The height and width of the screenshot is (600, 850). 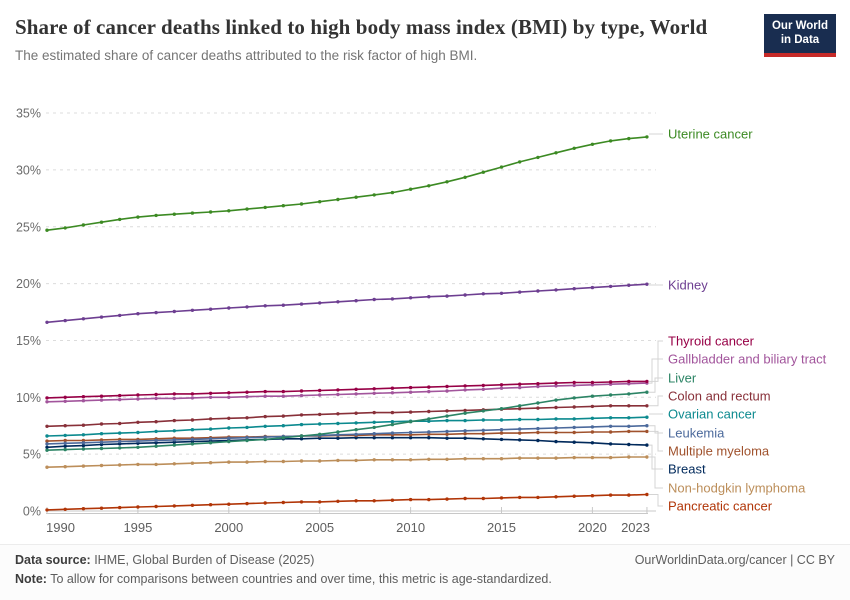 I want to click on series-label-non-hodgkin-lymphoma: Non-hodgkin lymphoma, so click(x=737, y=488).